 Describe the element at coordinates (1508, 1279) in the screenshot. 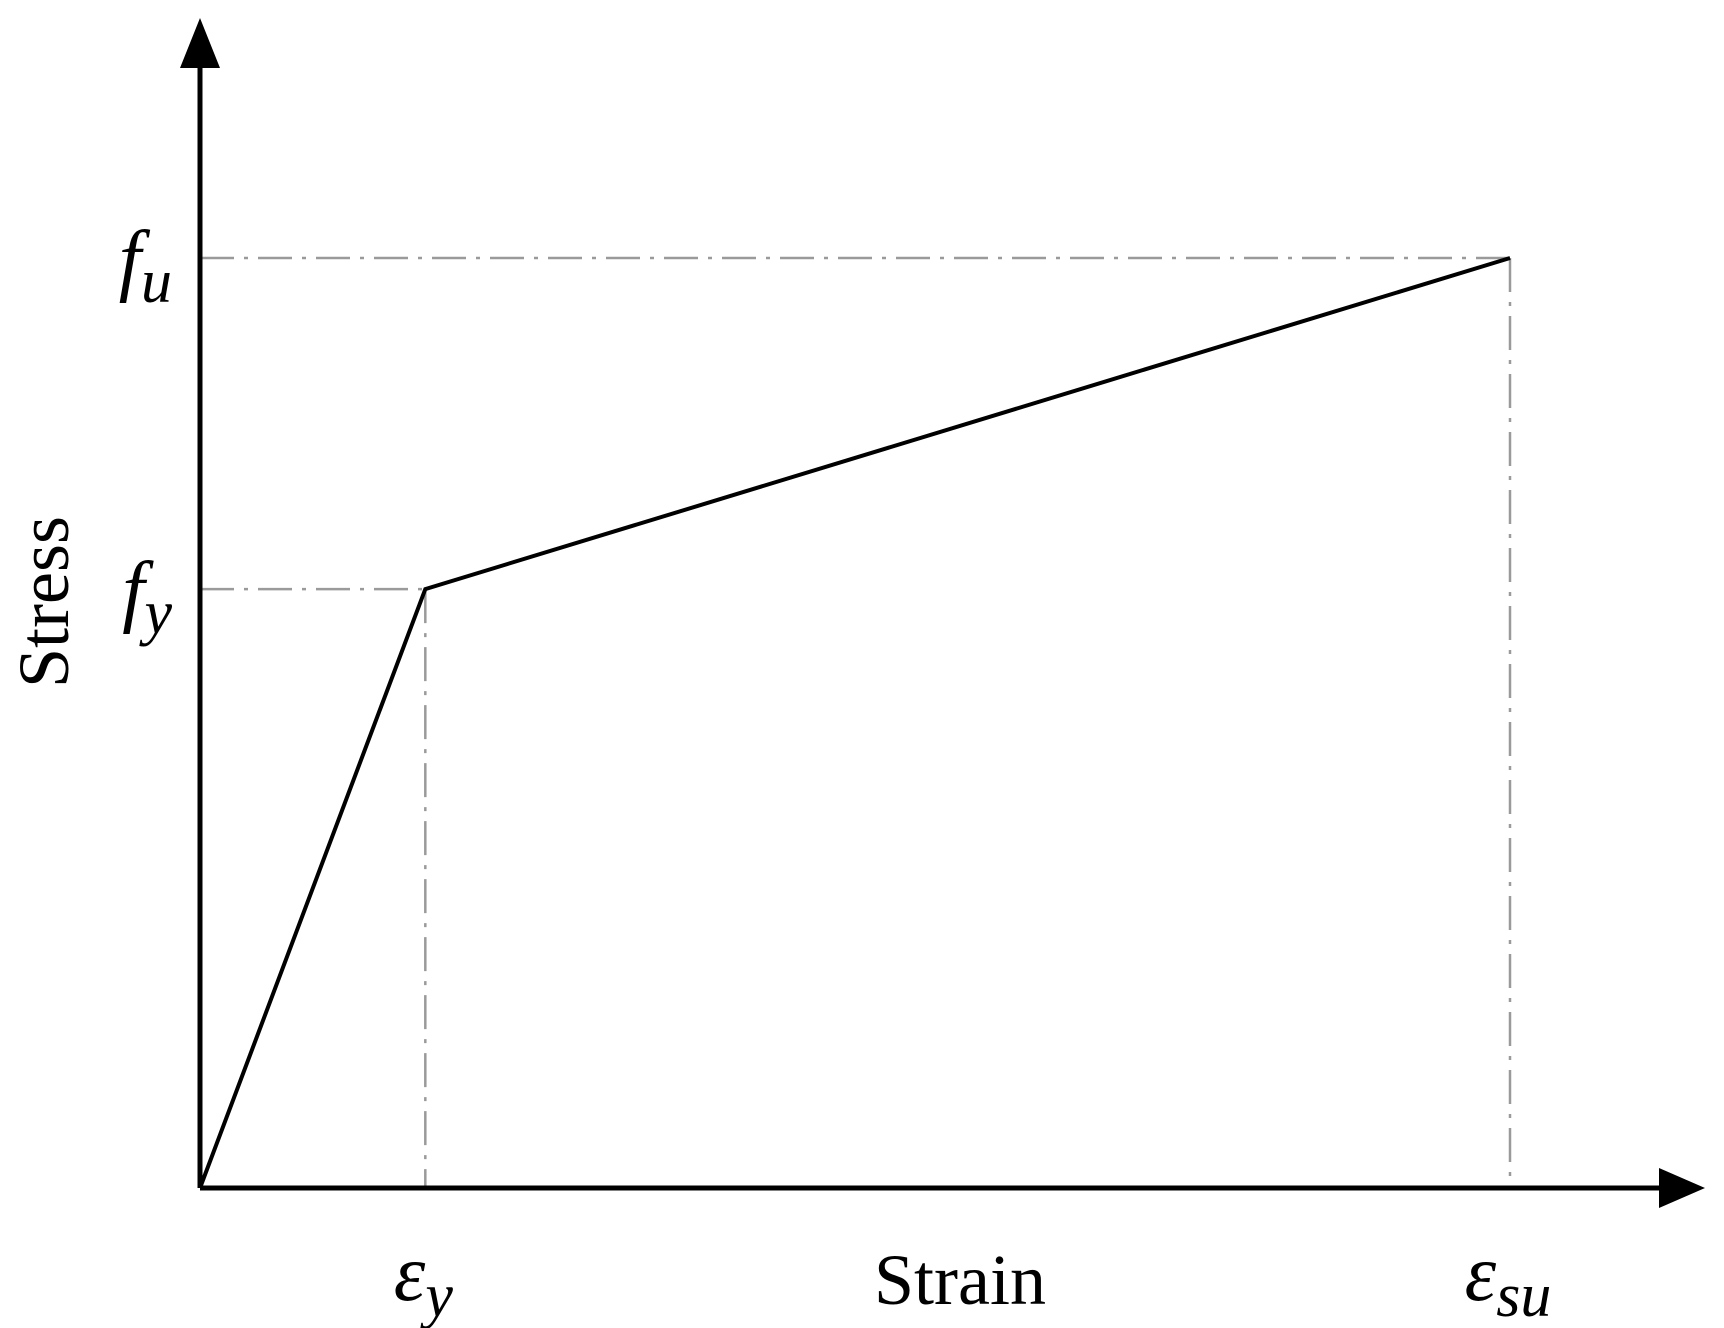

I see `x-tick-label: εsu` at that location.